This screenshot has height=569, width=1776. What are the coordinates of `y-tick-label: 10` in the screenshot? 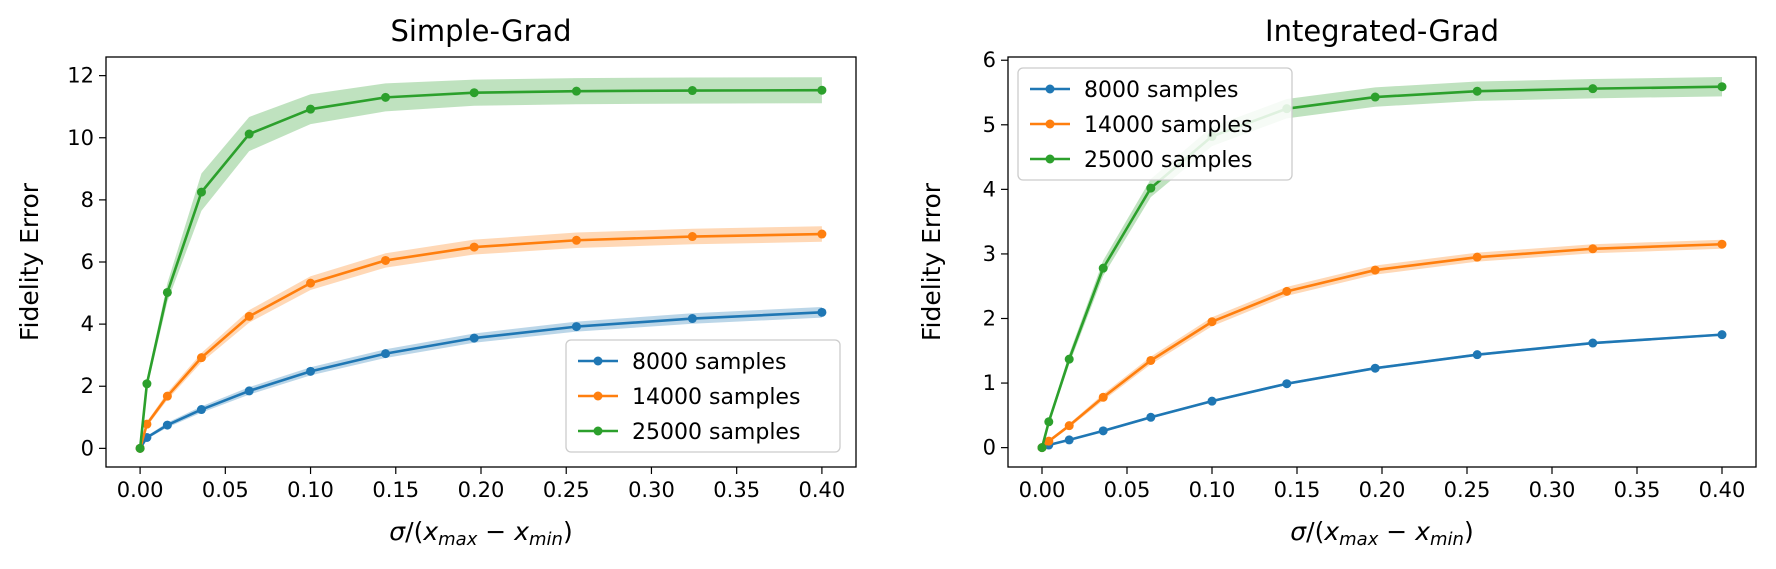 It's located at (80, 138).